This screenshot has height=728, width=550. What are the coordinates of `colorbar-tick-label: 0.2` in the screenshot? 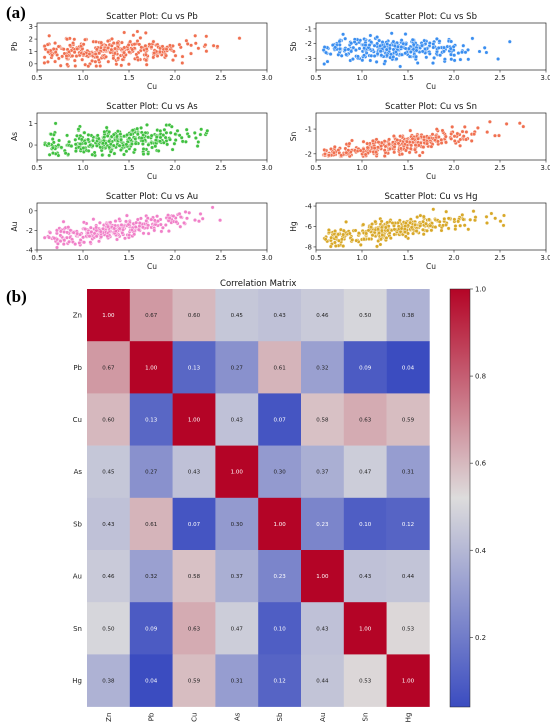 It's located at (480, 638).